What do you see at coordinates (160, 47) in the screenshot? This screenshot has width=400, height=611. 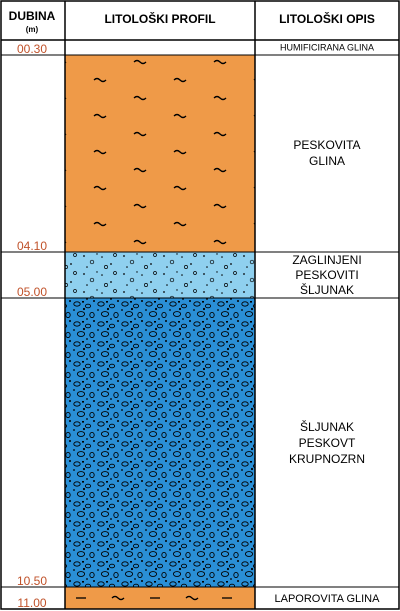 I see `layer-humificirana-glina` at bounding box center [160, 47].